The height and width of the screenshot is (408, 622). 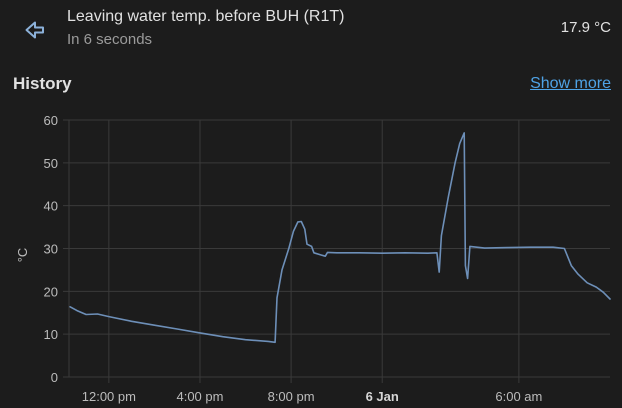 What do you see at coordinates (42, 83) in the screenshot?
I see `history-title: History` at bounding box center [42, 83].